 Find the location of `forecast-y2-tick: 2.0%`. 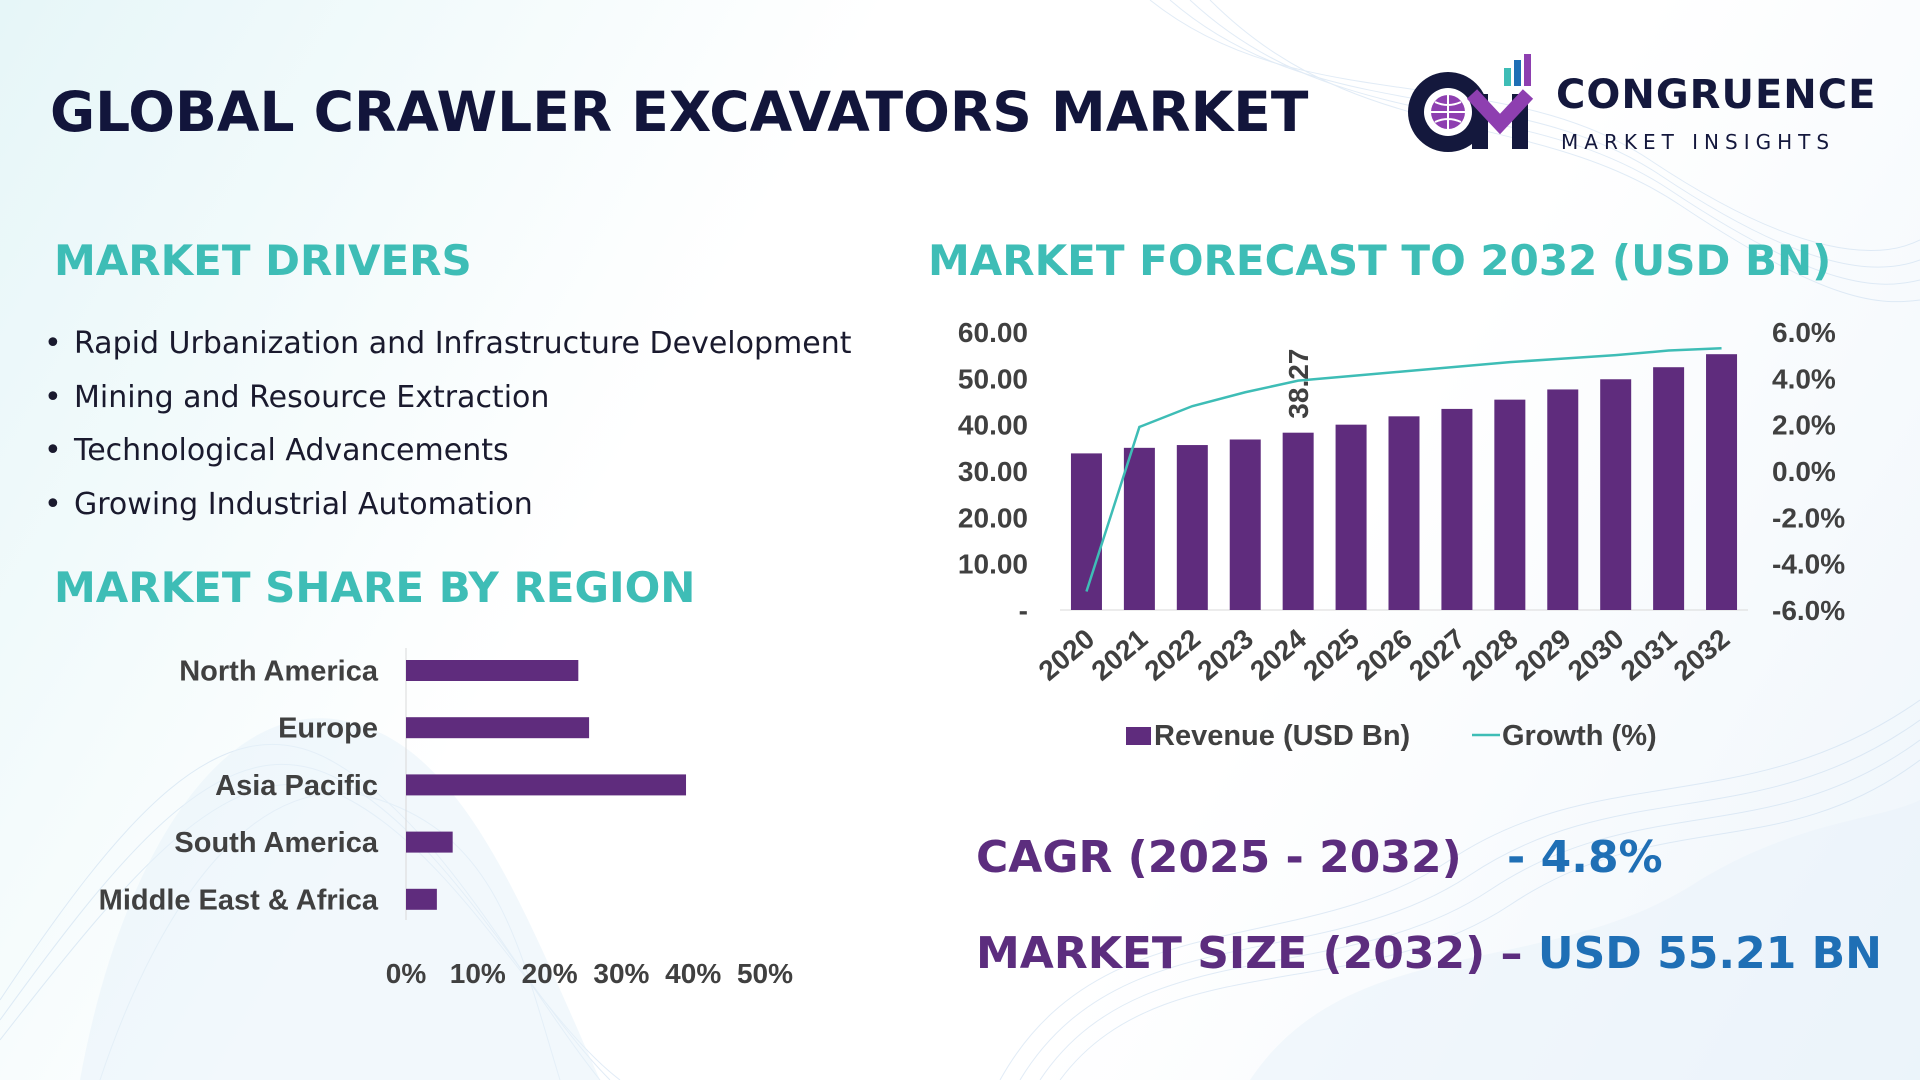

forecast-y2-tick: 2.0% is located at coordinates (1804, 425).